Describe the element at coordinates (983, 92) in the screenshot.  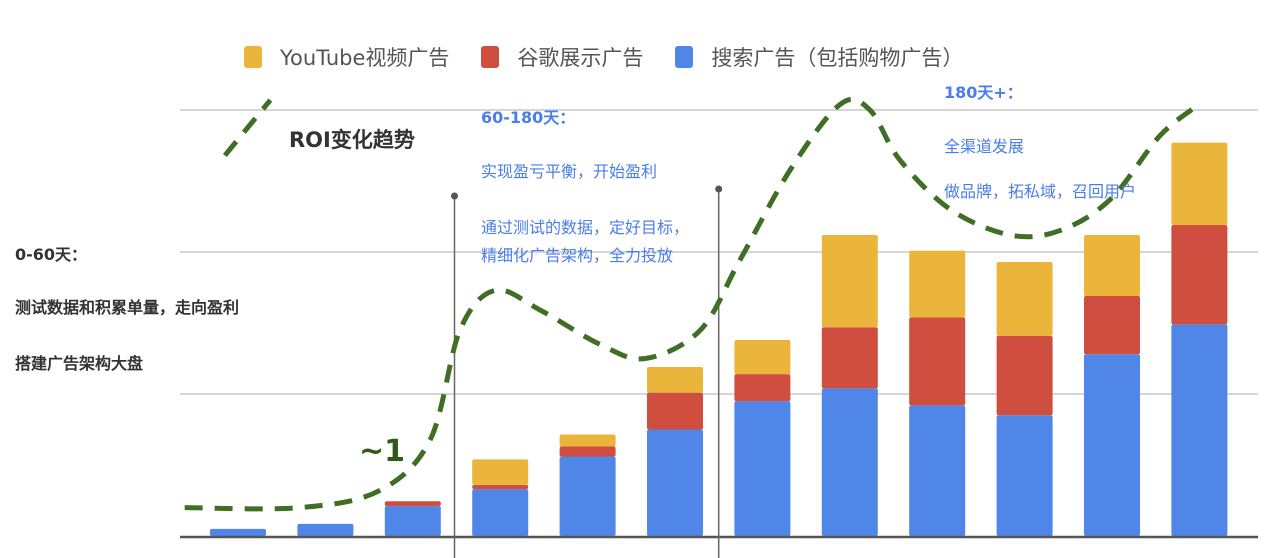
I see `phase3-title: 180天+：` at that location.